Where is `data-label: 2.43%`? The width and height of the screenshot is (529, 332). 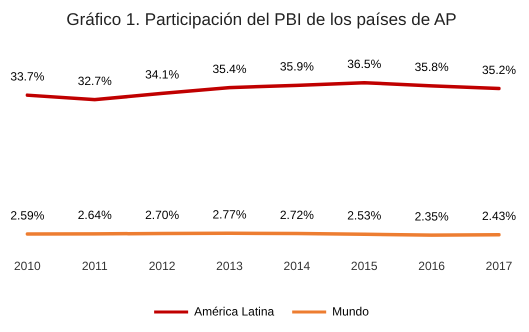
data-label: 2.43% is located at coordinates (499, 216).